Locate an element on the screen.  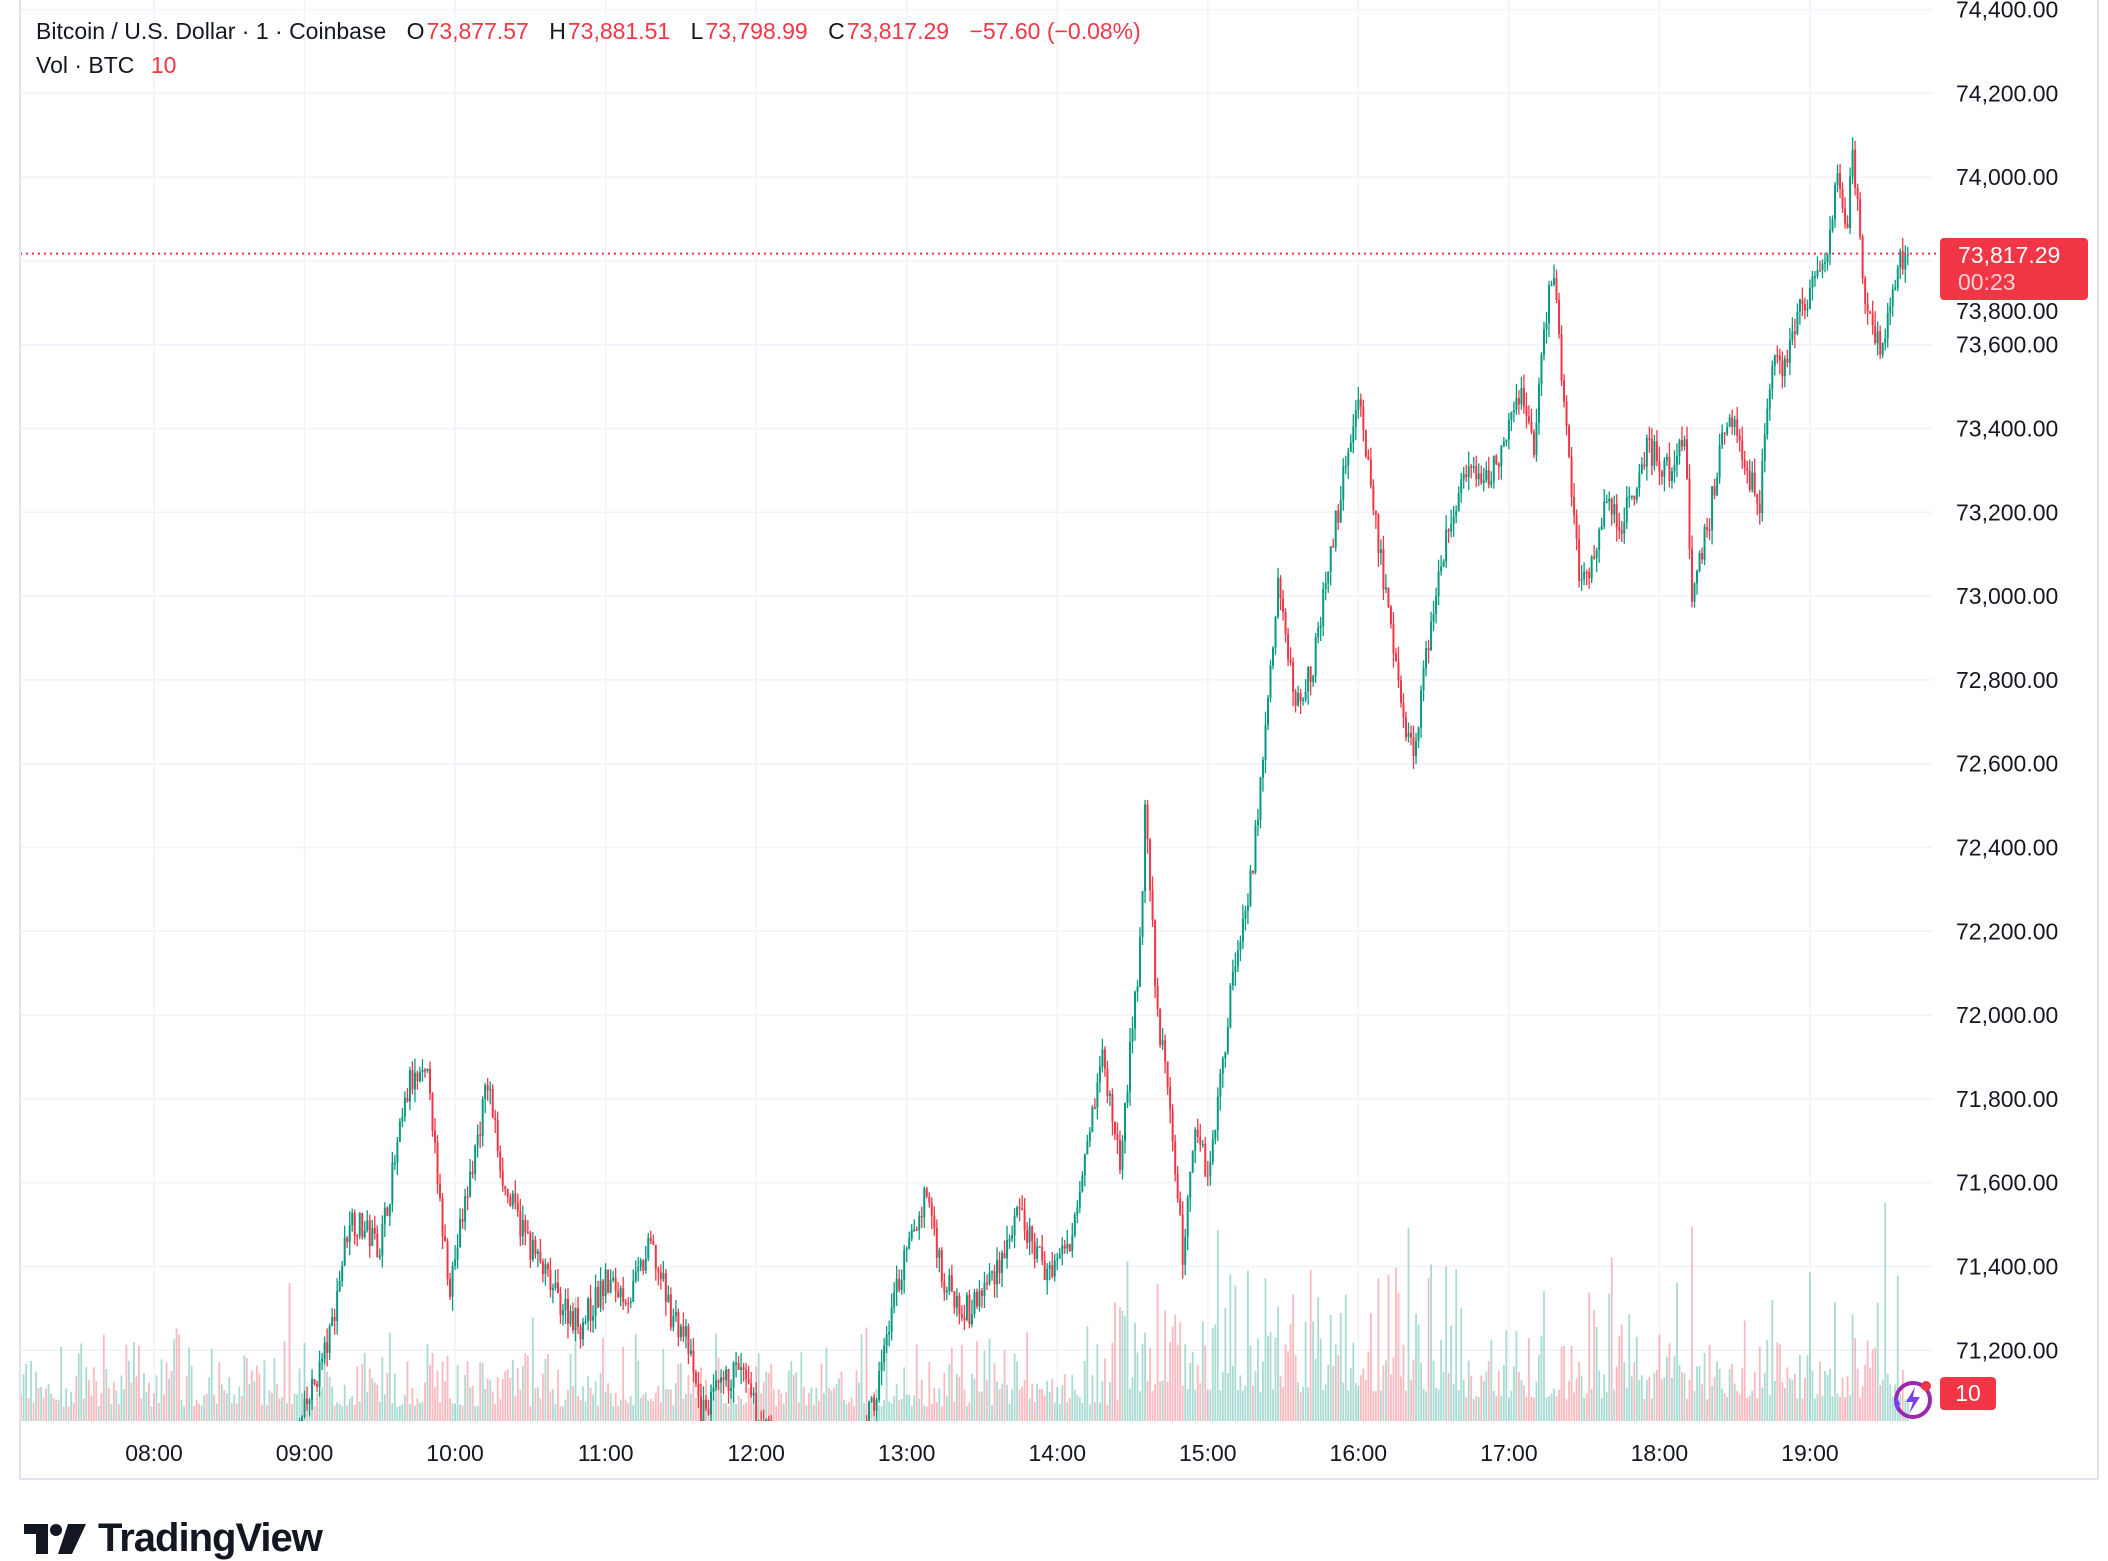
time-tick-label: 19:00 is located at coordinates (1810, 1453).